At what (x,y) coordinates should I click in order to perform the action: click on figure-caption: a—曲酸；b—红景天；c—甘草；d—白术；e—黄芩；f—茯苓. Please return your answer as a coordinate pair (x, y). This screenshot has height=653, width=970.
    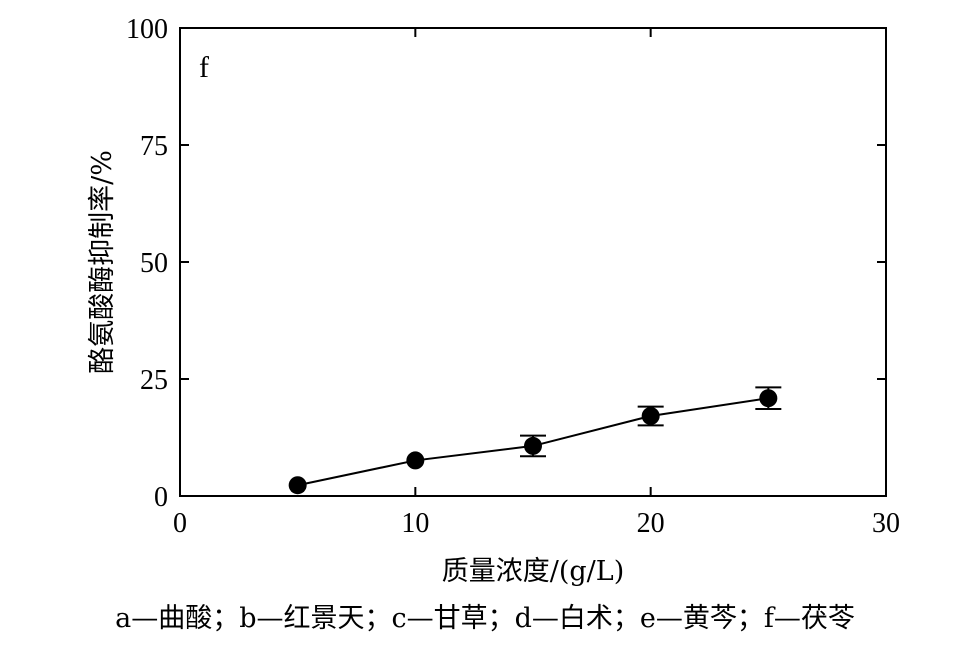
    Looking at the image, I should click on (485, 618).